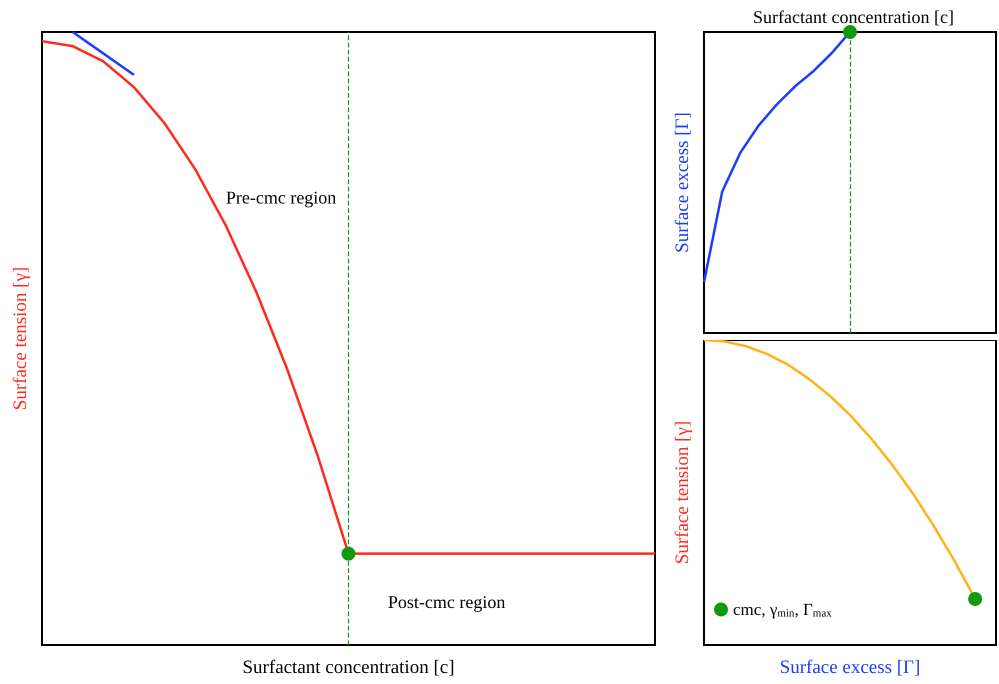 This screenshot has height=684, width=999. Describe the element at coordinates (281, 198) in the screenshot. I see `annotation: Pre-cmc region` at that location.